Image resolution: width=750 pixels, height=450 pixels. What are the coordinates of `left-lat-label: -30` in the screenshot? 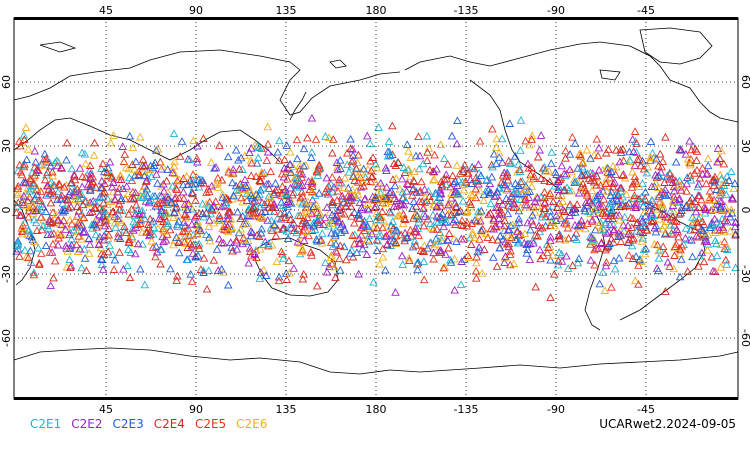 It's located at (6, 274).